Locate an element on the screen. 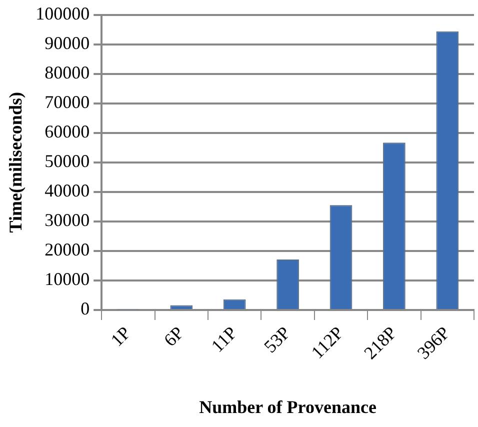 The height and width of the screenshot is (427, 478). y-tick-label: 50000 is located at coordinates (67, 161).